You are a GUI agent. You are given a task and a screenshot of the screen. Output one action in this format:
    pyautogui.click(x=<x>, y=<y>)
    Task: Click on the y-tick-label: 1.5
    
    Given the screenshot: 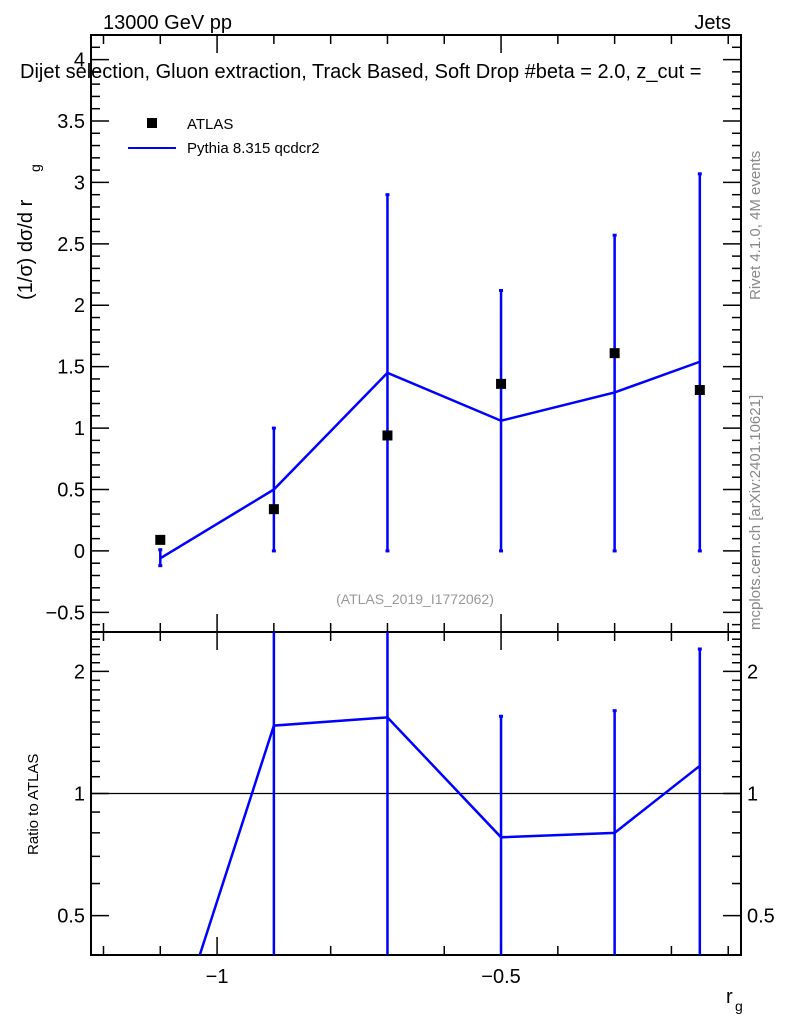 What is the action you would take?
    pyautogui.click(x=71, y=368)
    